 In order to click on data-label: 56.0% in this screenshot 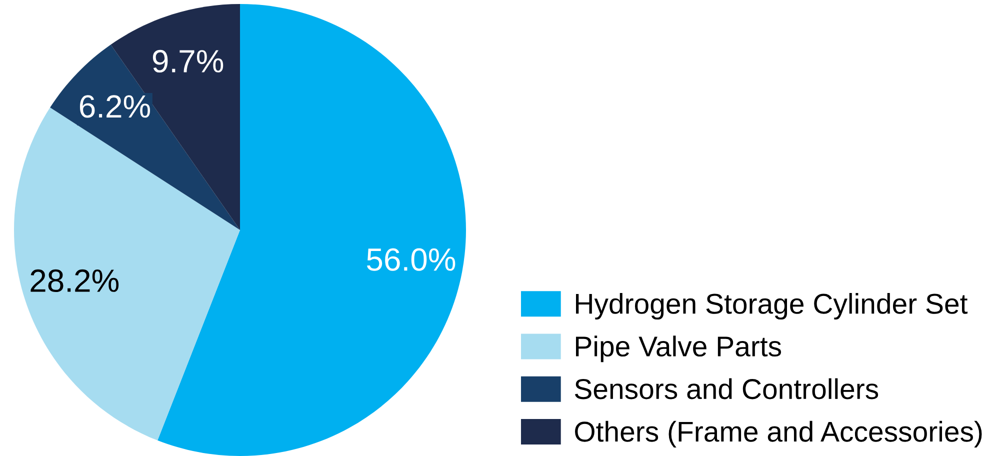, I will do `click(411, 259)`.